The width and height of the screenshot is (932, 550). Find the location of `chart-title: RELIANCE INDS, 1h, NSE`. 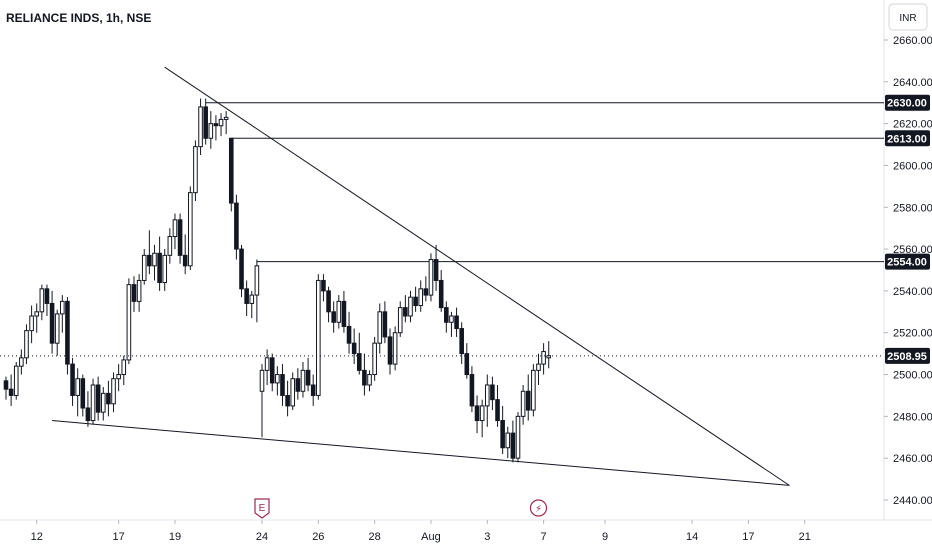

chart-title: RELIANCE INDS, 1h, NSE is located at coordinates (78, 18).